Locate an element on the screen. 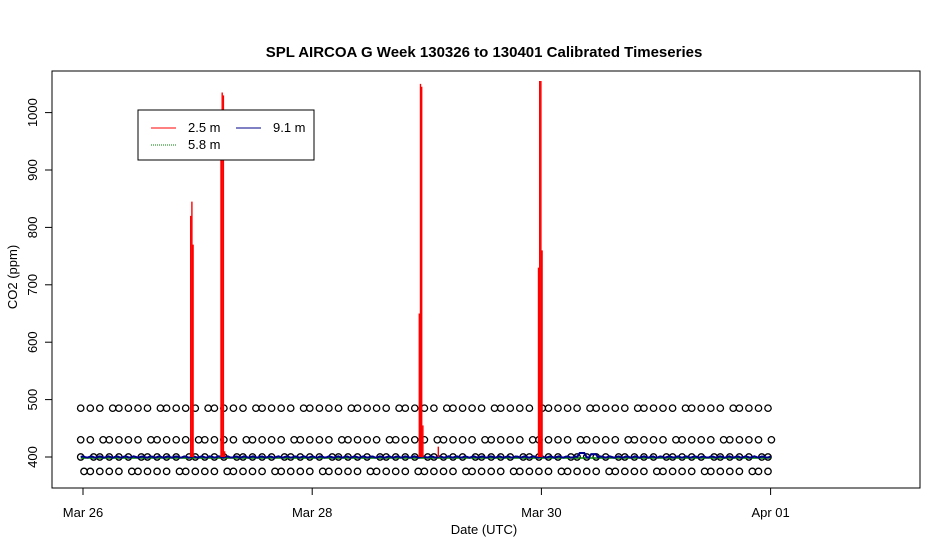 Image resolution: width=936 pixels, height=540 pixels. y-tick-label: 500 is located at coordinates (32, 400).